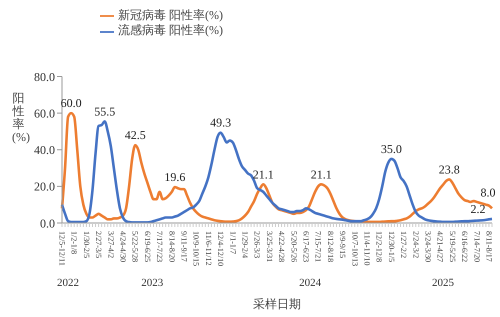 The image size is (500, 317). I want to click on text: 2025, so click(442, 283).